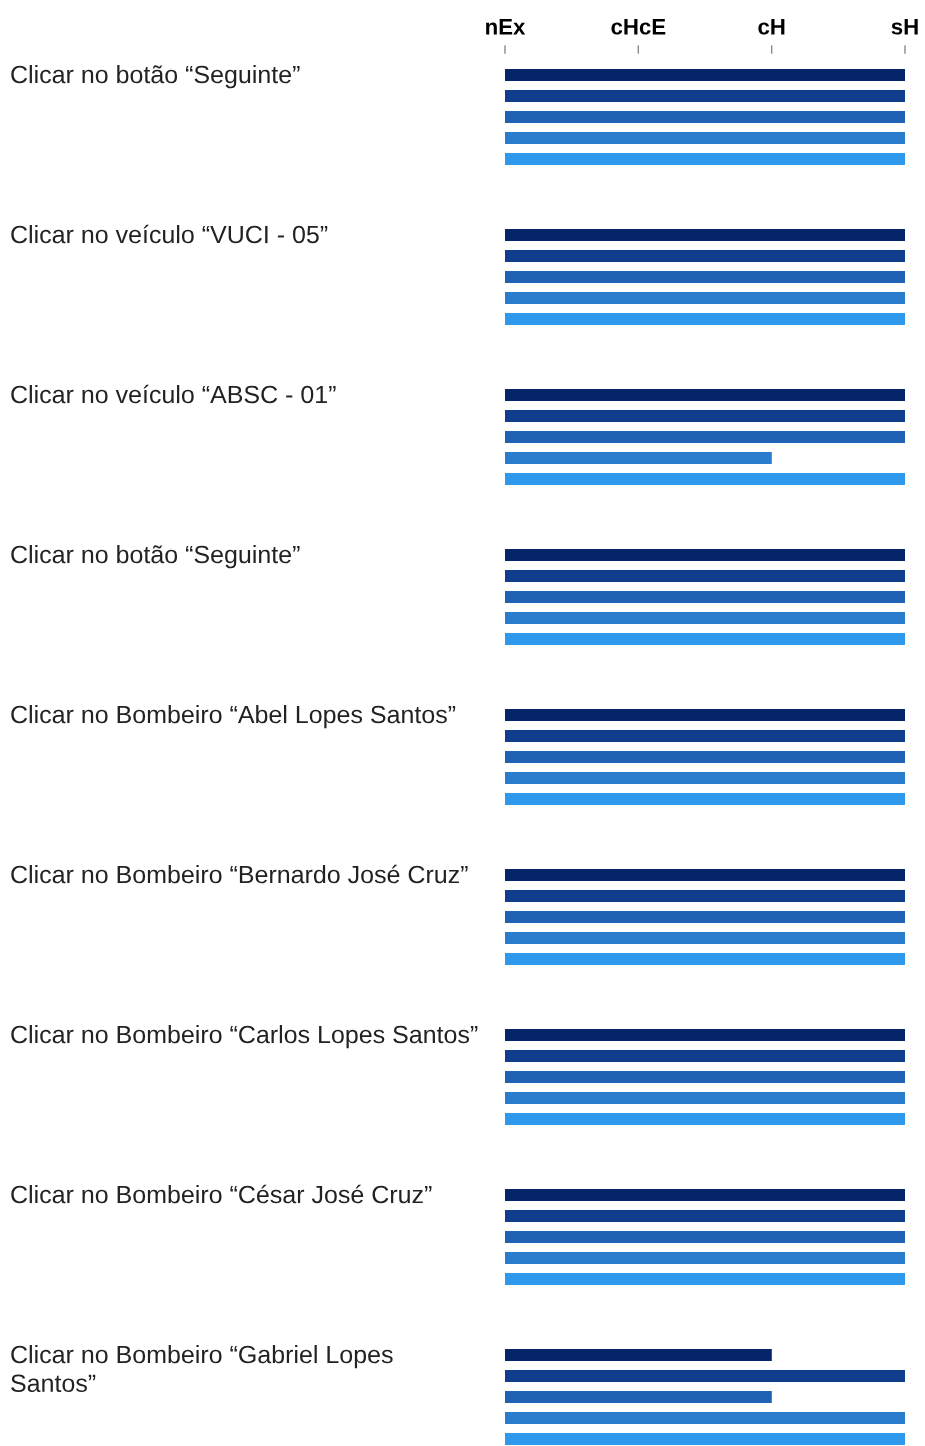 Image resolution: width=925 pixels, height=1446 pixels. What do you see at coordinates (233, 717) in the screenshot?
I see `y-tick-label: Clicar no Bombeiro “Abel Lopes Santos”` at bounding box center [233, 717].